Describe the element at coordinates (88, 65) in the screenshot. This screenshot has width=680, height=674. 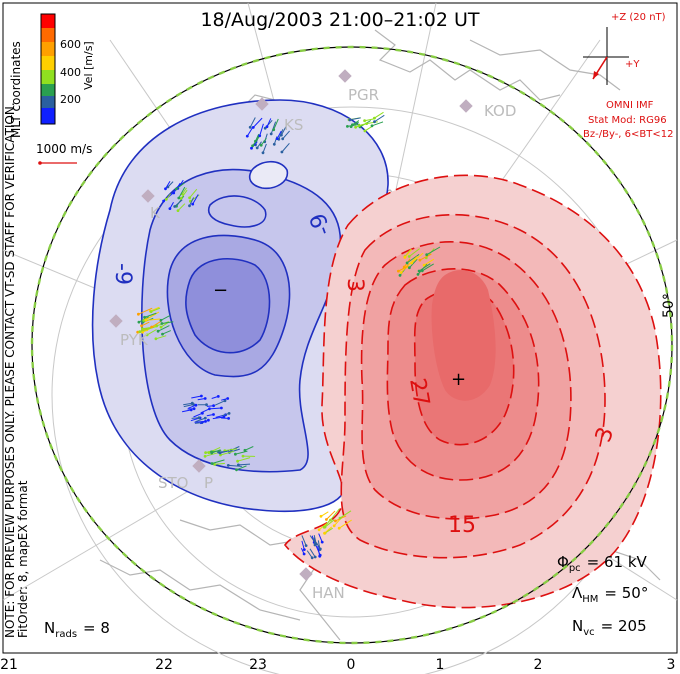
I see `scale-label: Vel [m/s]` at that location.